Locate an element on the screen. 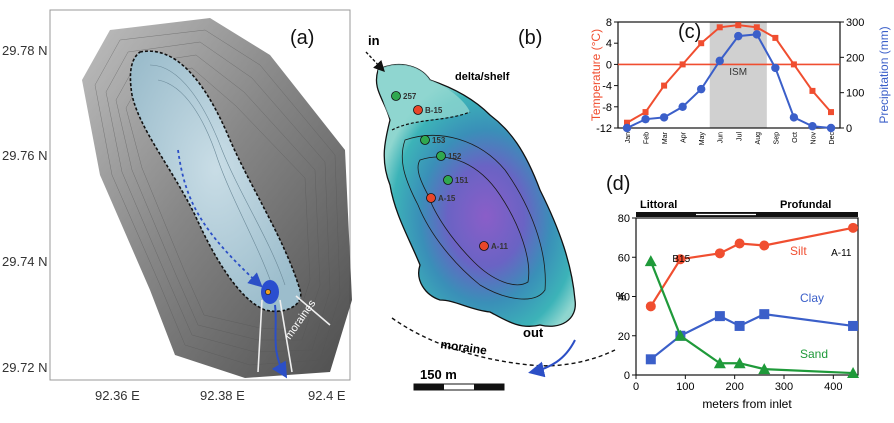 Image resolution: width=894 pixels, height=423 pixels. chart-c-xtick-Oct: Oct is located at coordinates (795, 137).